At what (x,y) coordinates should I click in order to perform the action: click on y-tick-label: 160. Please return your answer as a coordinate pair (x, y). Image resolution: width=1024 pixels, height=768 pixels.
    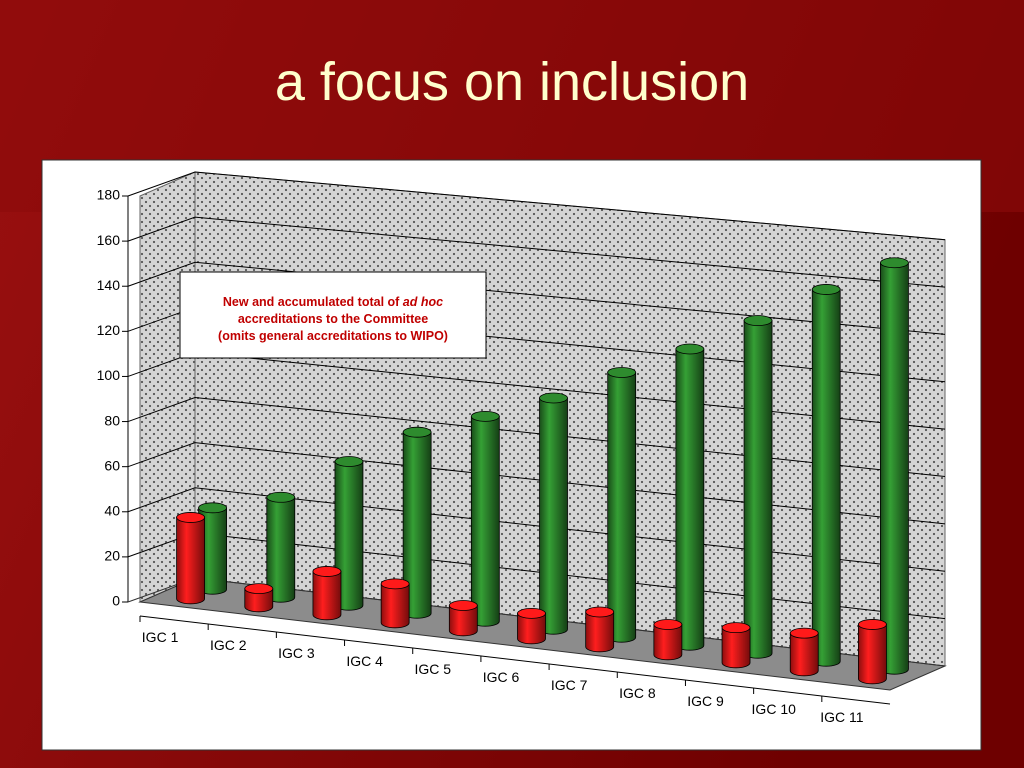
    Looking at the image, I should click on (109, 240).